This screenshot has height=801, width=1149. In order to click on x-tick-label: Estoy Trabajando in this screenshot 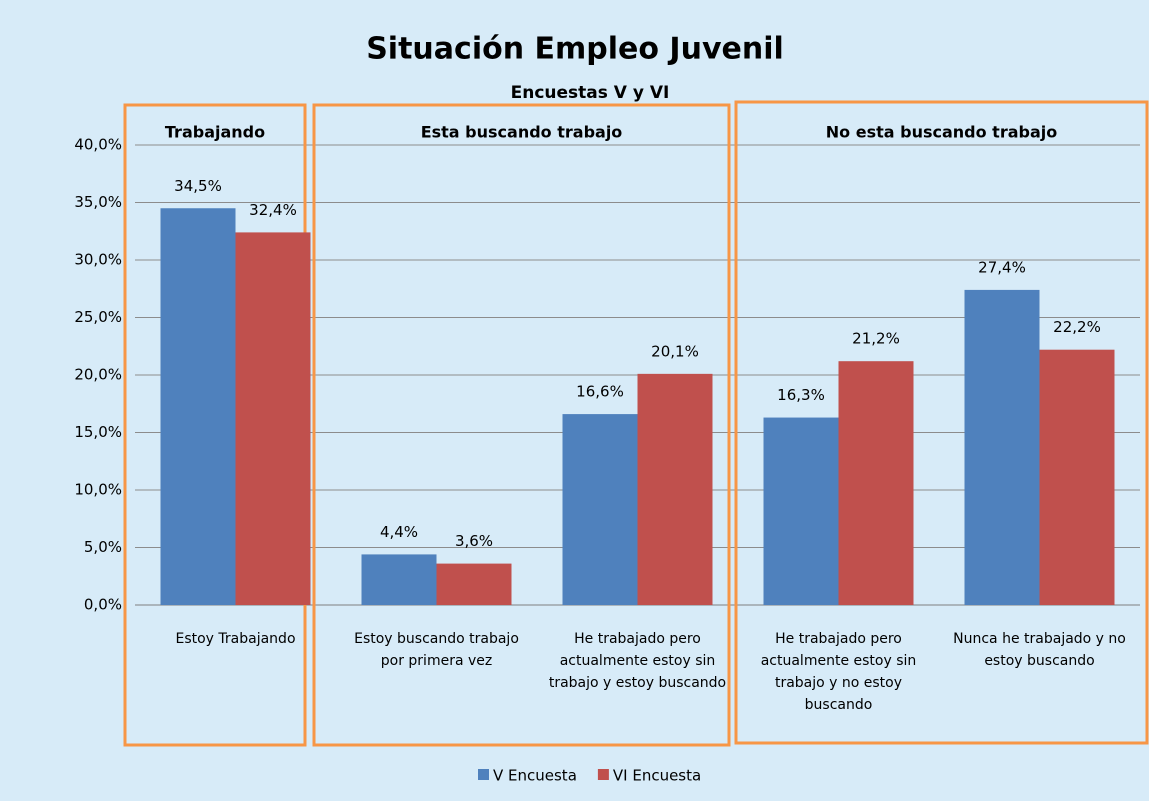, I will do `click(235, 639)`.